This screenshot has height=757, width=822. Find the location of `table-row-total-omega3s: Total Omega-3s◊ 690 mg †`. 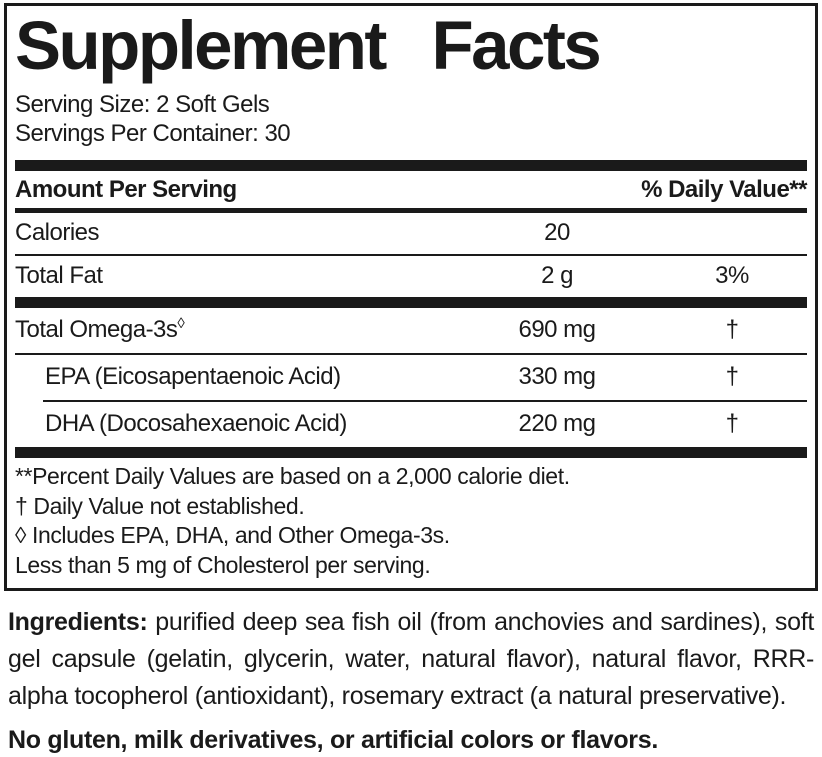

table-row-total-omega3s: Total Omega-3s◊ 690 mg † is located at coordinates (411, 330).